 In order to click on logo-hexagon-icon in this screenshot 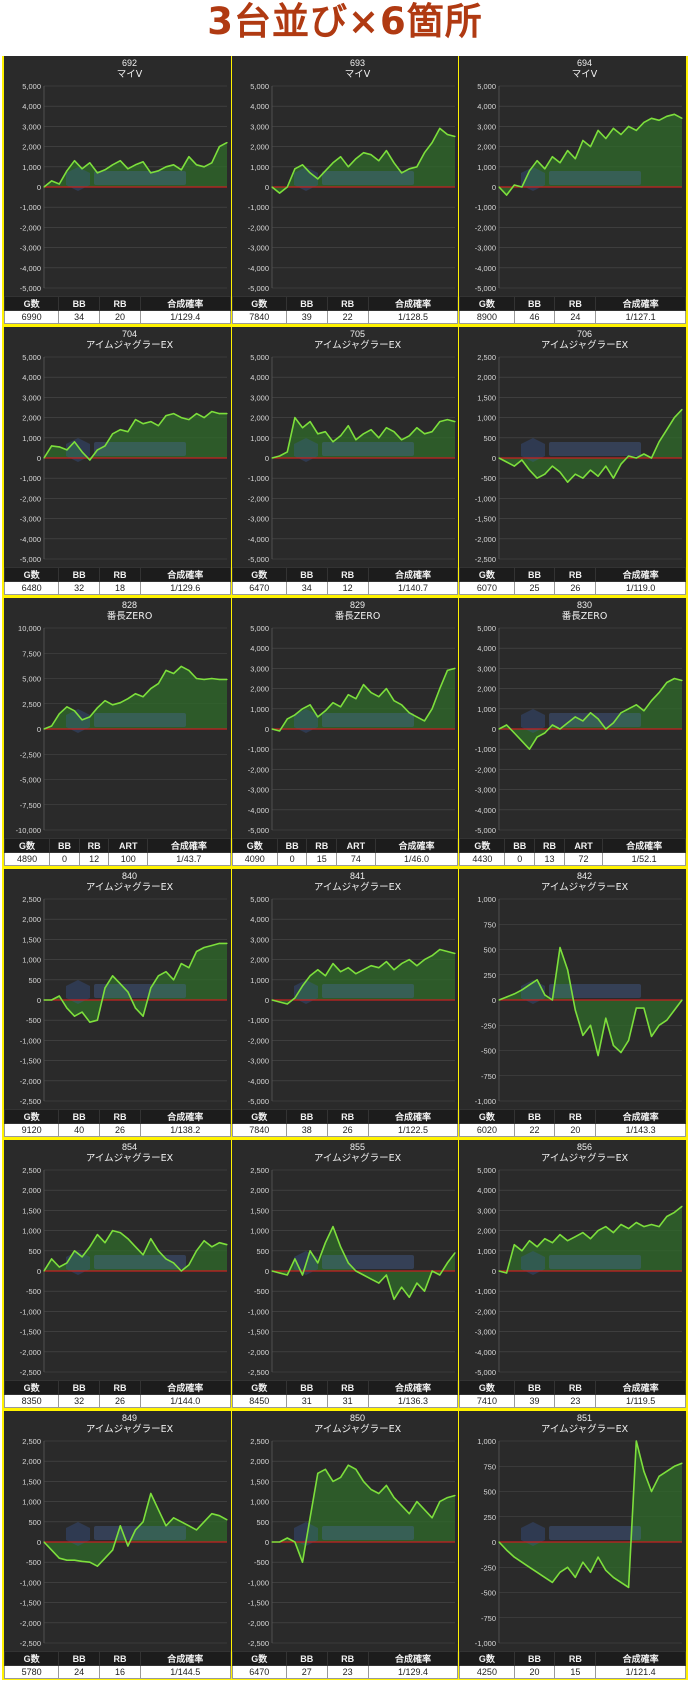, I will do `click(533, 1263)`.